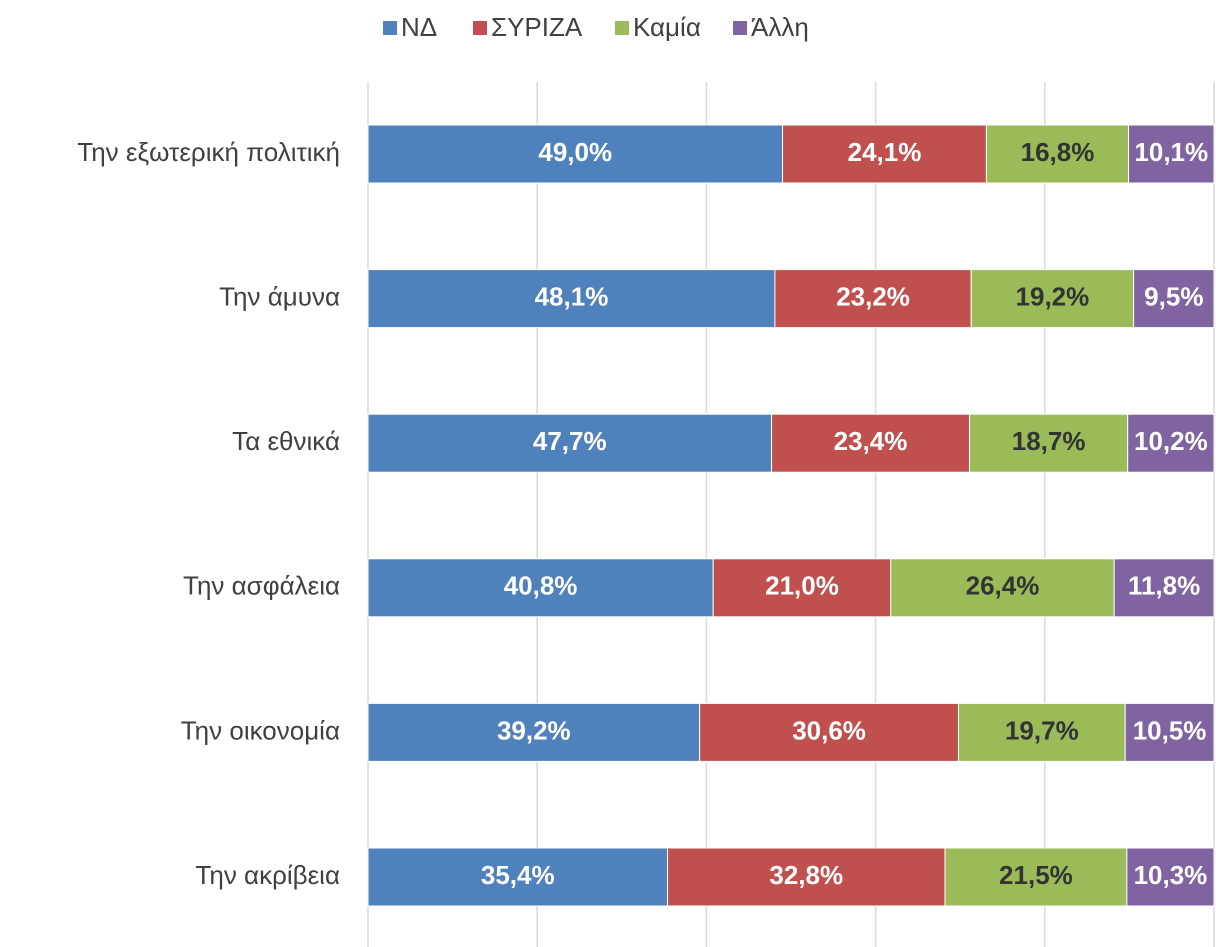 Image resolution: width=1216 pixels, height=947 pixels. I want to click on data-label: 19,7%, so click(1042, 730).